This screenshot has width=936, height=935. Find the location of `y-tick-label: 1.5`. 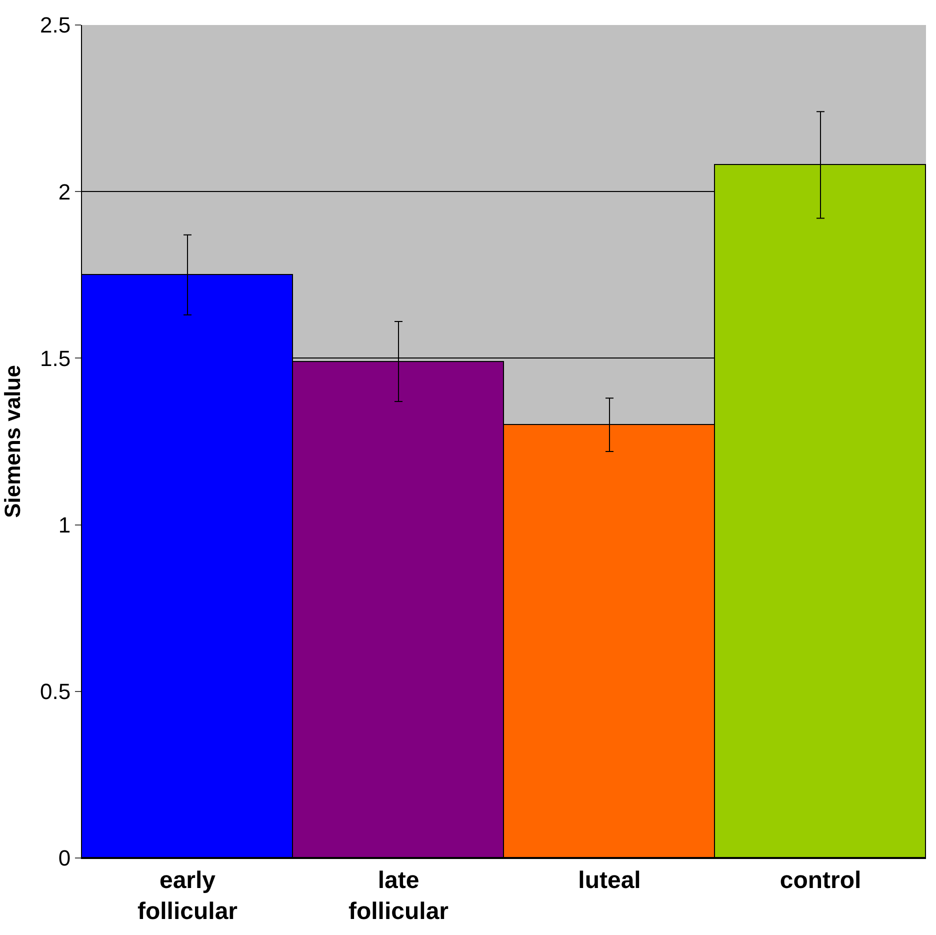

y-tick-label: 1.5 is located at coordinates (55, 358).